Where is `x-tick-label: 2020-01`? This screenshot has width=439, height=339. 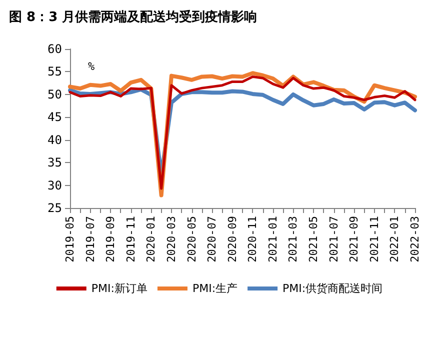
x-tick-label: 2020-01 is located at coordinates (151, 239).